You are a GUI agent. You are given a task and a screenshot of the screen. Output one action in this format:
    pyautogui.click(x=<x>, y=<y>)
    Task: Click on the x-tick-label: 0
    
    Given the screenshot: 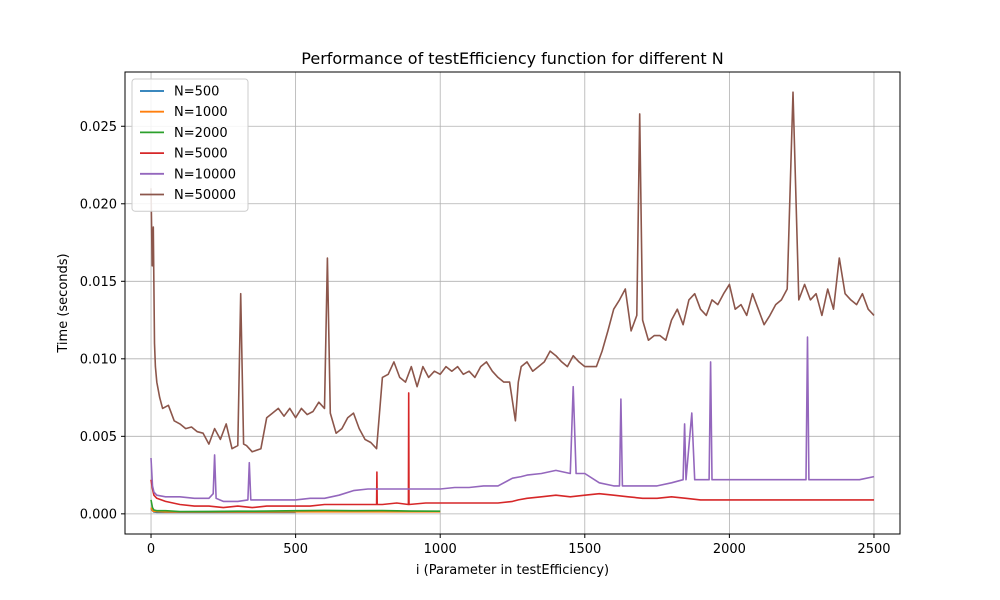 What is the action you would take?
    pyautogui.click(x=151, y=549)
    